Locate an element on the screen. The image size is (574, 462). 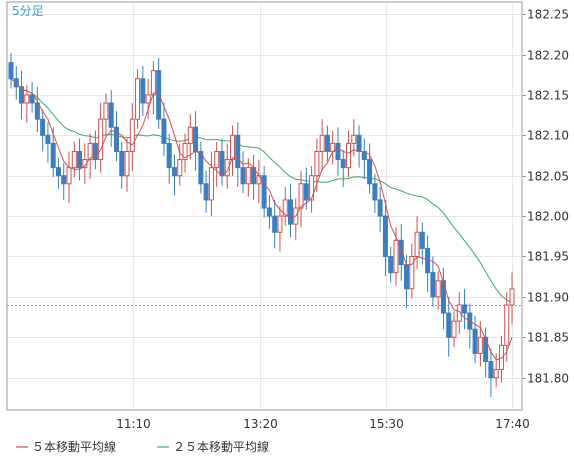
y-tick-label: 182.20 is located at coordinates (548, 56).